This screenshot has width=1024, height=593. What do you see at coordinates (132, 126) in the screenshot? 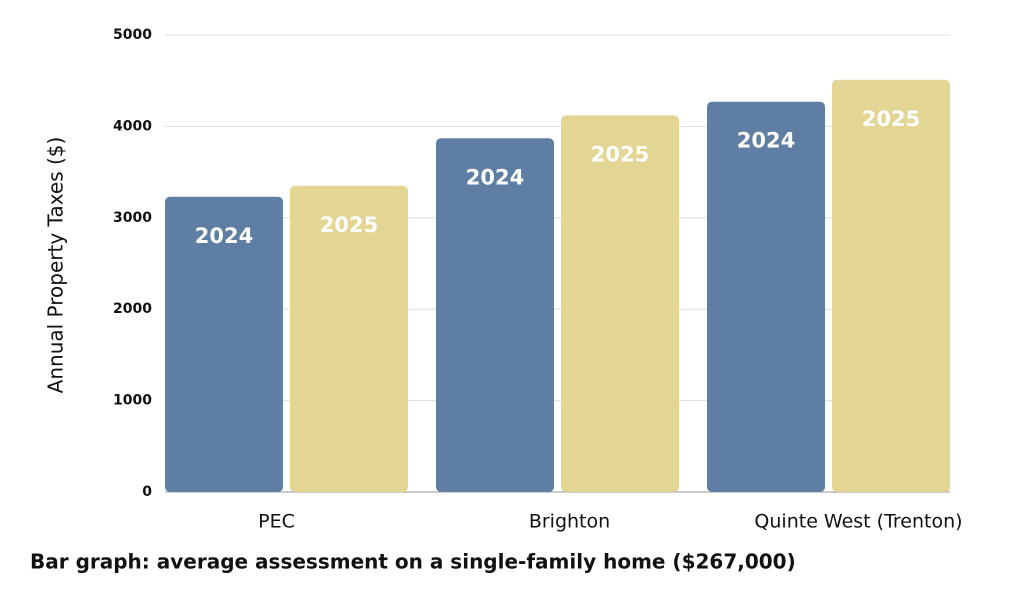
I see `y-tick-label: 4000` at bounding box center [132, 126].